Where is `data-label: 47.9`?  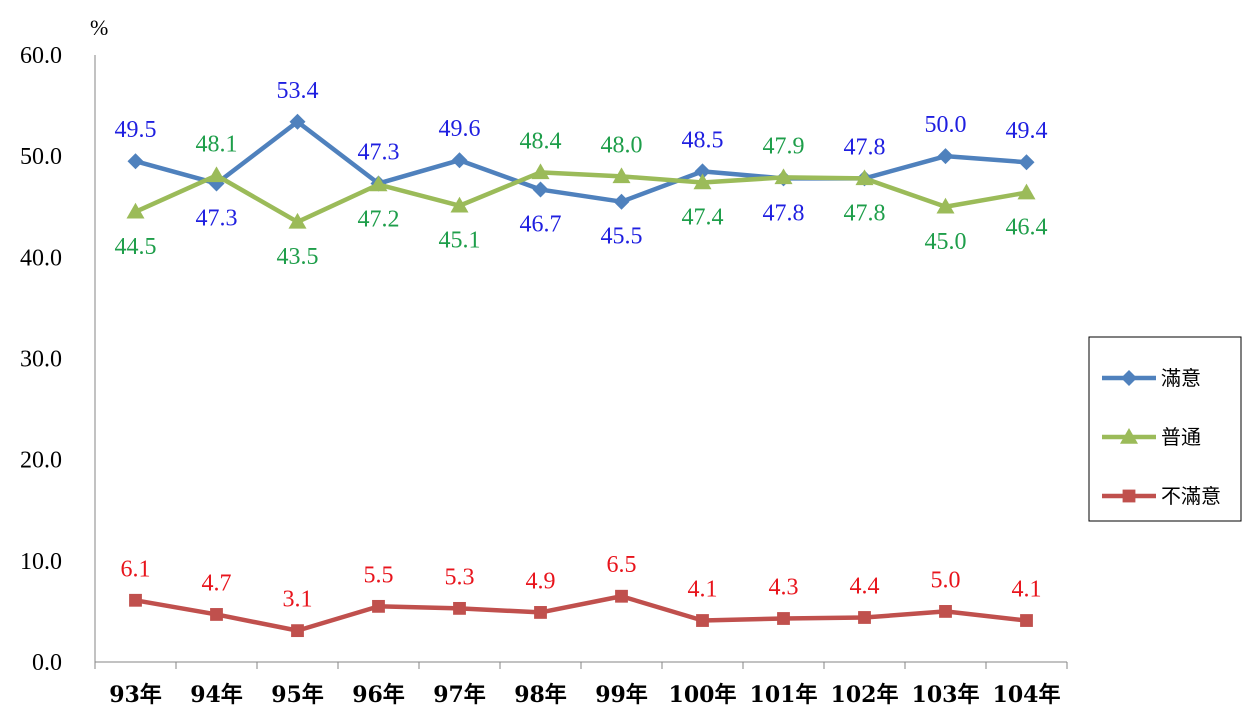
data-label: 47.9 is located at coordinates (784, 146).